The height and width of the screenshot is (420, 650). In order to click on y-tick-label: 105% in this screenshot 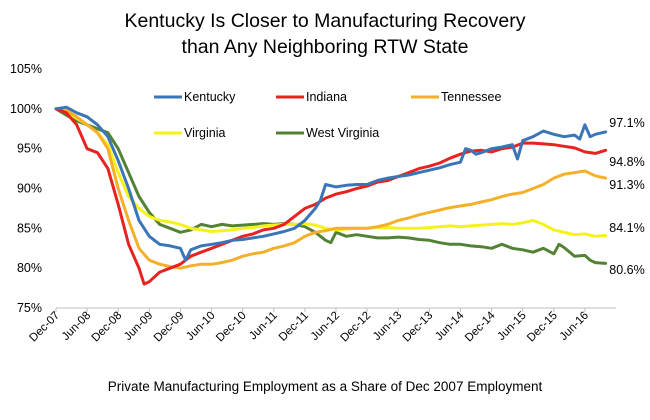, I will do `click(26, 69)`.